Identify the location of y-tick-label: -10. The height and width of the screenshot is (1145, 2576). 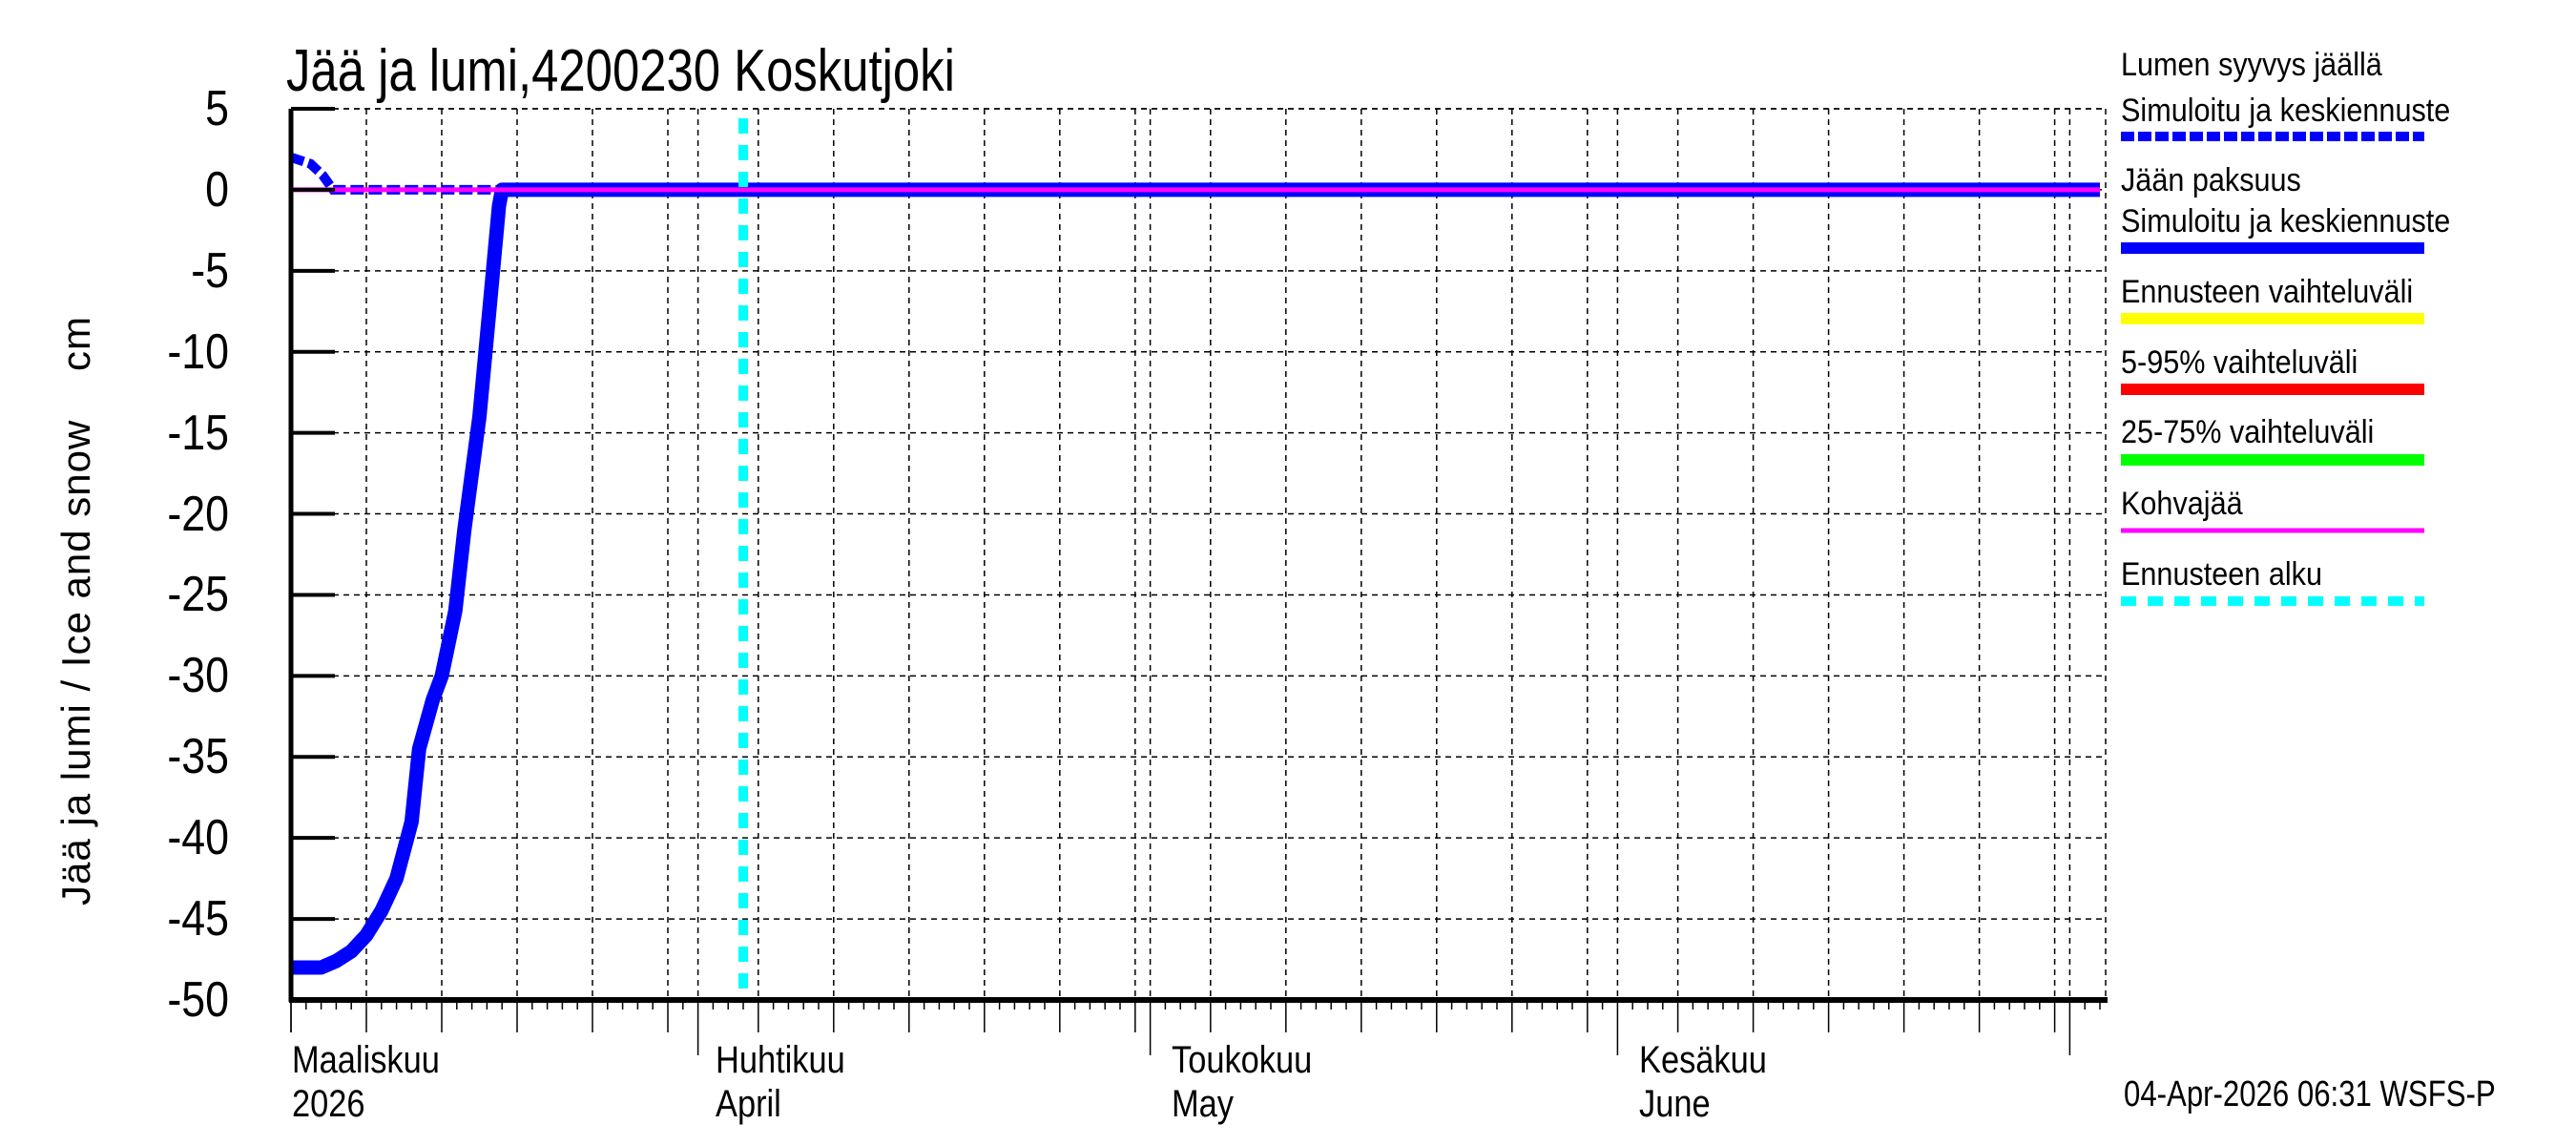
(198, 351).